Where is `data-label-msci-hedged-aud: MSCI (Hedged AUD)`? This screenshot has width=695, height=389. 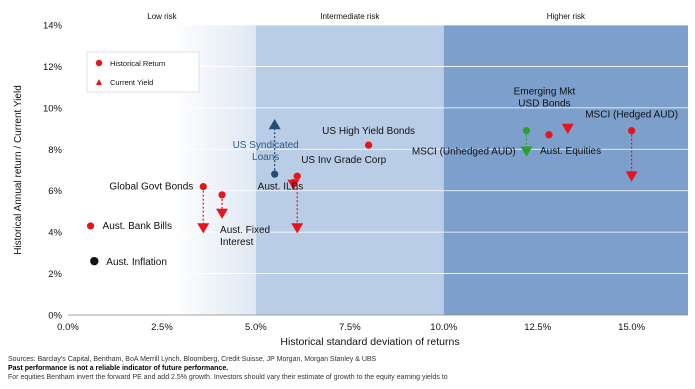 data-label-msci-hedged-aud: MSCI (Hedged AUD) is located at coordinates (631, 115).